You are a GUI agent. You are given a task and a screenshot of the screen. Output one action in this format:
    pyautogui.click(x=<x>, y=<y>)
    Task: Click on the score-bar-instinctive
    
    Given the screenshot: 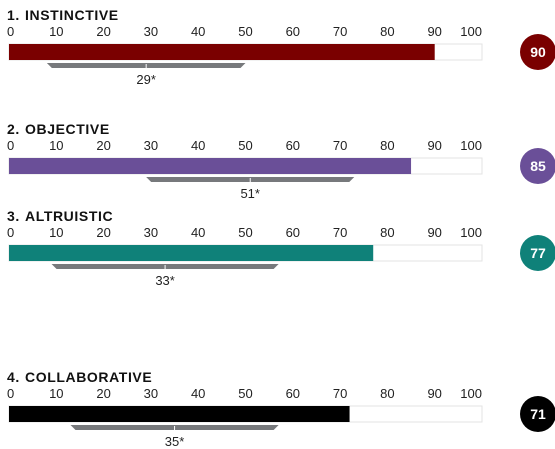 What is the action you would take?
    pyautogui.click(x=222, y=52)
    